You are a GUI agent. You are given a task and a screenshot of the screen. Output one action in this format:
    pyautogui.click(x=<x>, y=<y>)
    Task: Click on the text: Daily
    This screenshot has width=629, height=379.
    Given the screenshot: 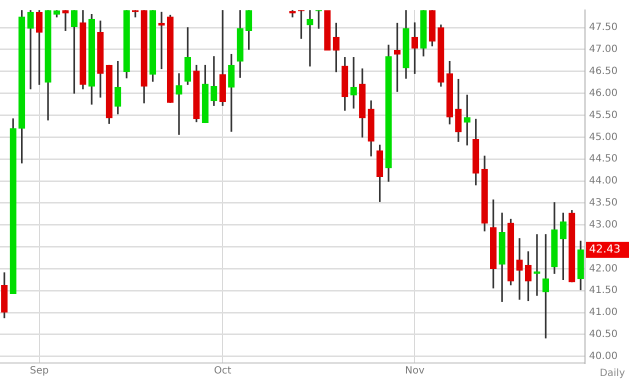 What is the action you would take?
    pyautogui.click(x=612, y=373)
    